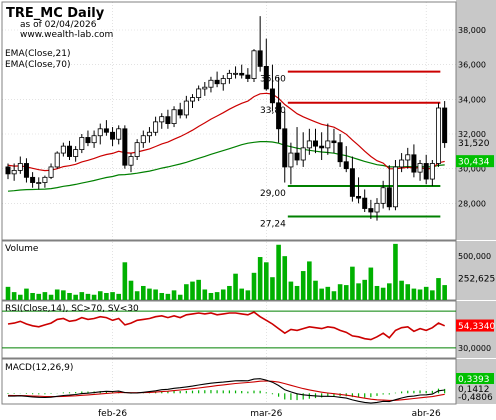 This screenshot has width=496, height=420. I want to click on level-label: 27,24, so click(273, 225).